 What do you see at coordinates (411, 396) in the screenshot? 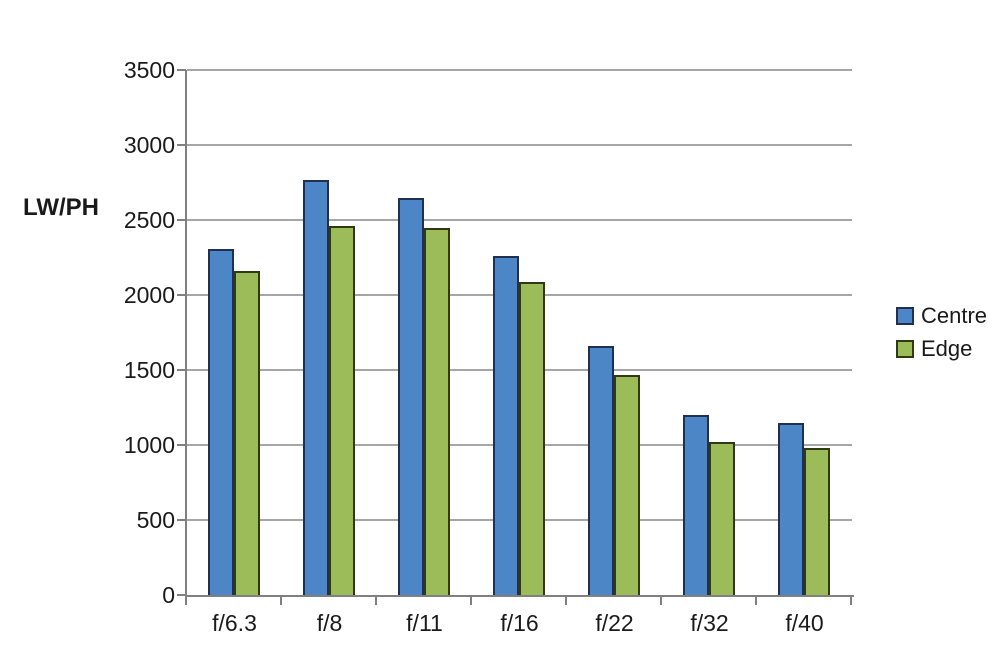
I see `bar-centre-f11` at bounding box center [411, 396].